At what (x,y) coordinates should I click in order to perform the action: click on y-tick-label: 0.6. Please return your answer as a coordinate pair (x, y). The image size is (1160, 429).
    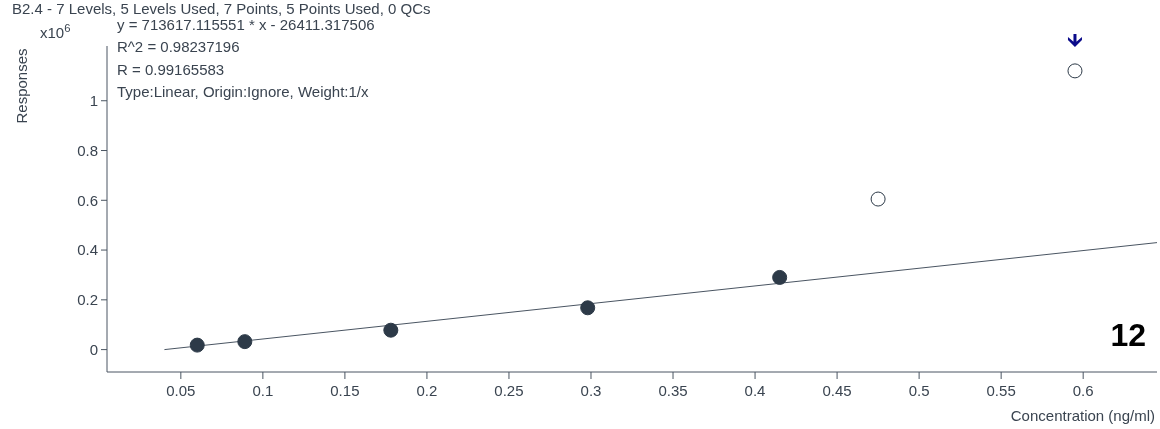
    Looking at the image, I should click on (87, 200).